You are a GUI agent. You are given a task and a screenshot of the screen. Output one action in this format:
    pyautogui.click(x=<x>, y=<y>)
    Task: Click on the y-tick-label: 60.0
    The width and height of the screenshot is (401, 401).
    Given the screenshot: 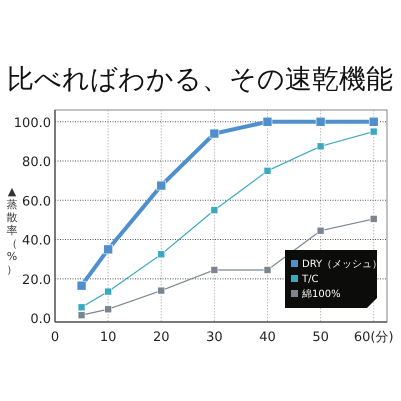 What is the action you would take?
    pyautogui.click(x=36, y=202)
    